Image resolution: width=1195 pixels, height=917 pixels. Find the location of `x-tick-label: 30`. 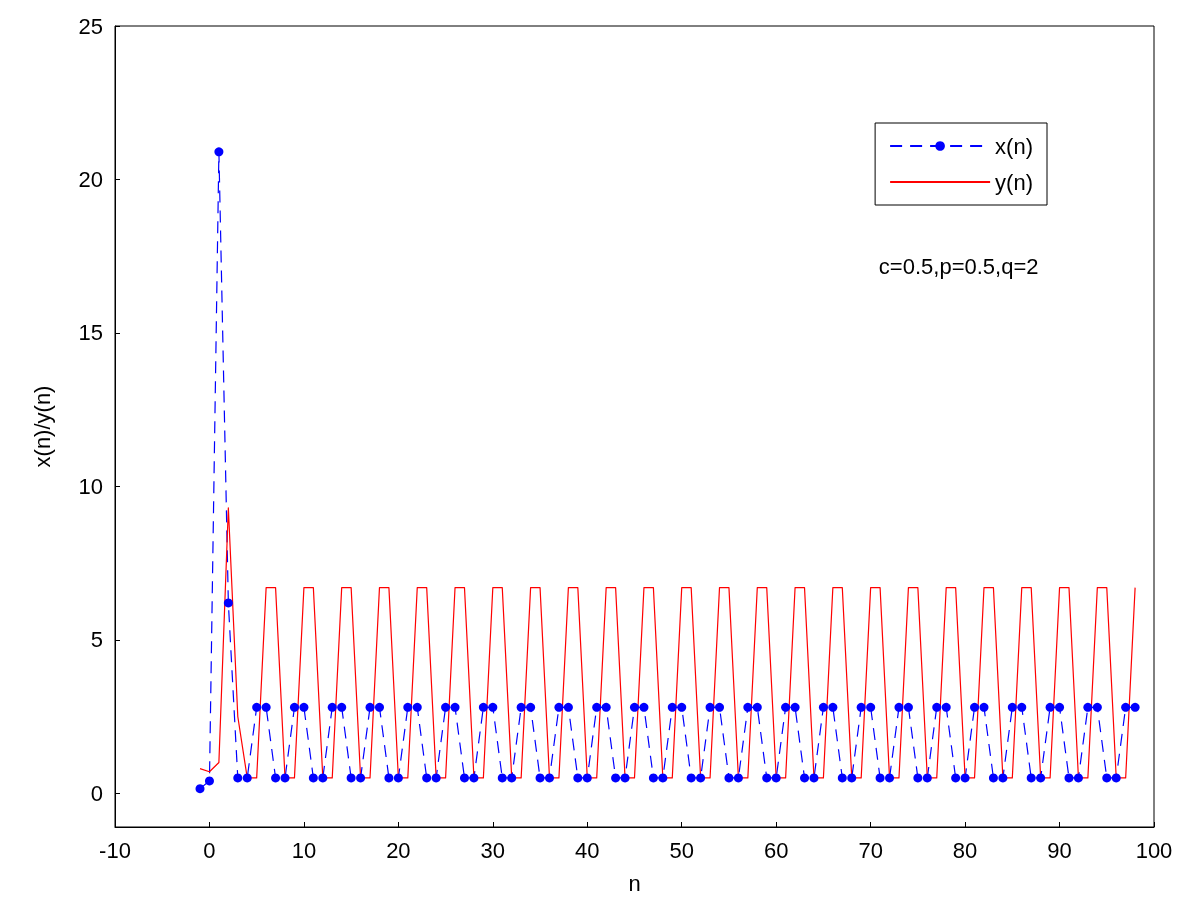

x-tick-label: 30 is located at coordinates (493, 850).